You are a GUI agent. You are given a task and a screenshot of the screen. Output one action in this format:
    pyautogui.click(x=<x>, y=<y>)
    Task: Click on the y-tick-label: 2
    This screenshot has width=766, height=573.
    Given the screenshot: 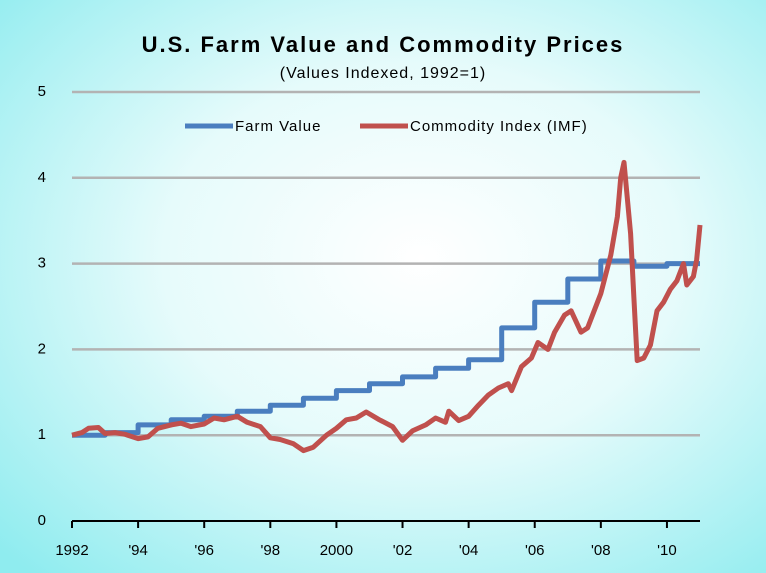 What is the action you would take?
    pyautogui.click(x=42, y=348)
    